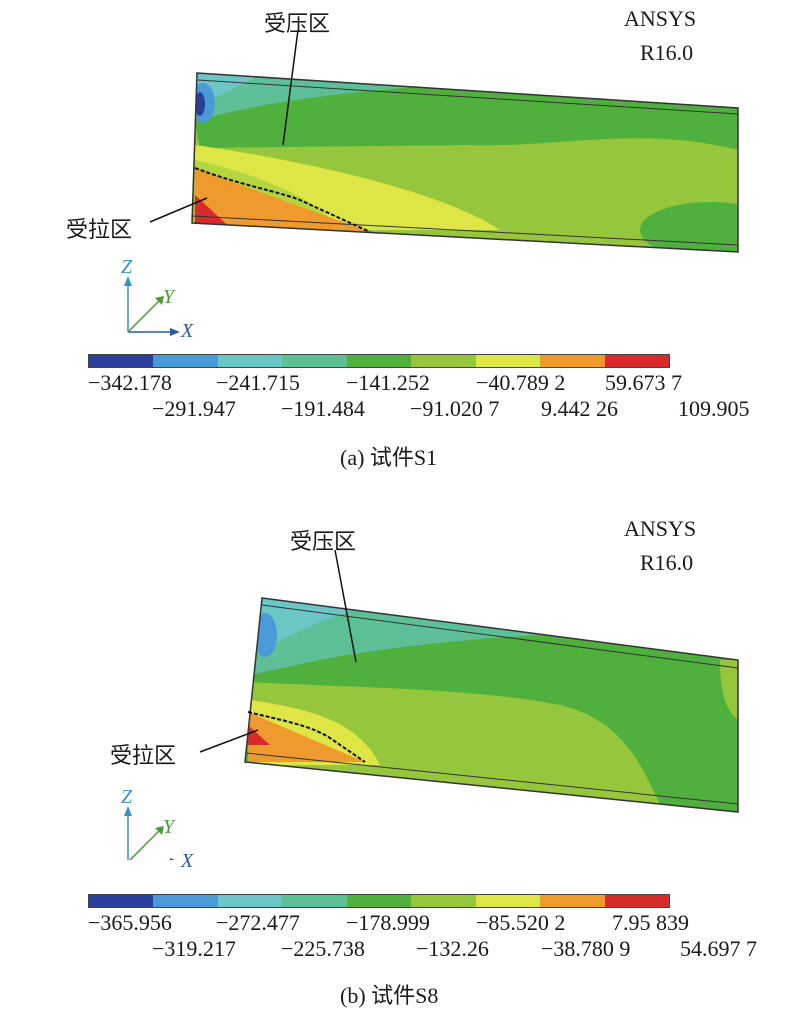  Describe the element at coordinates (714, 408) in the screenshot. I see `legend-value: 109.905` at that location.